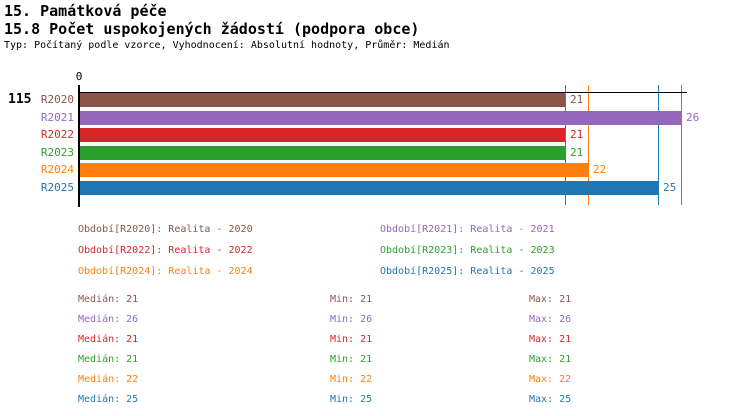  Describe the element at coordinates (670, 187) in the screenshot. I see `bar-value-label: 25` at that location.